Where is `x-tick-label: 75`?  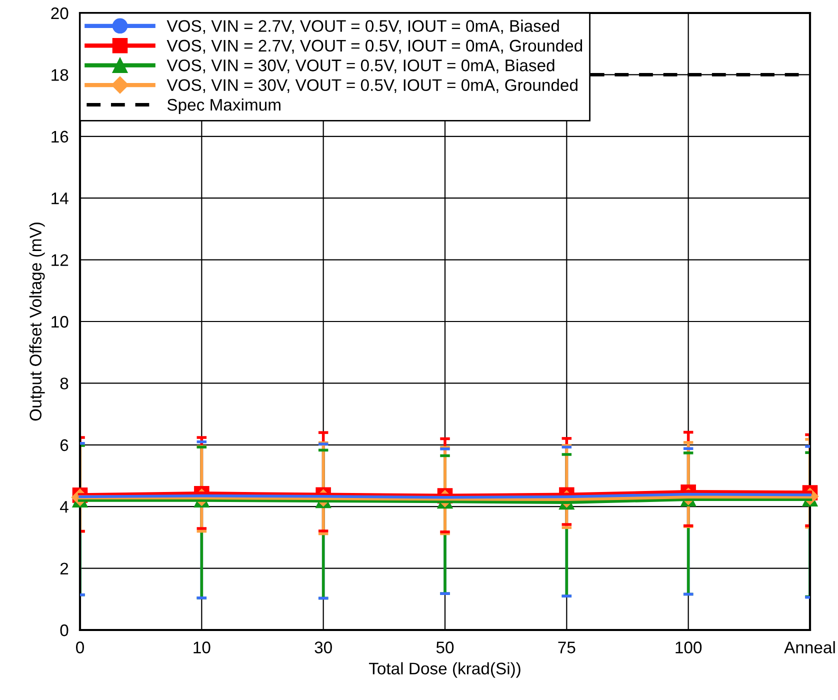 x-tick-label: 75 is located at coordinates (567, 648).